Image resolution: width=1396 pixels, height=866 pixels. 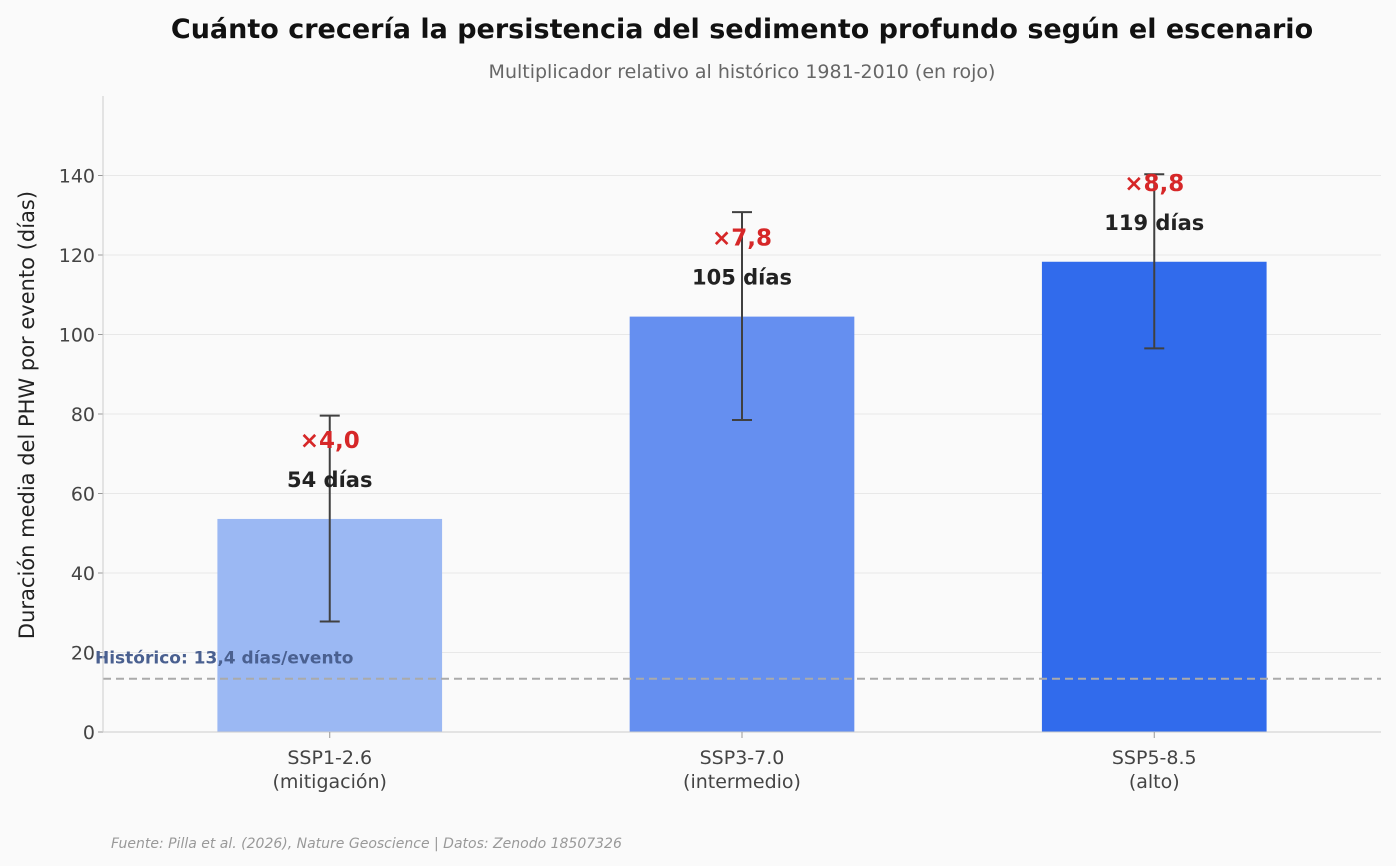 I want to click on y-axis-label: Duración media del PHW por evento (días), so click(x=27, y=415).